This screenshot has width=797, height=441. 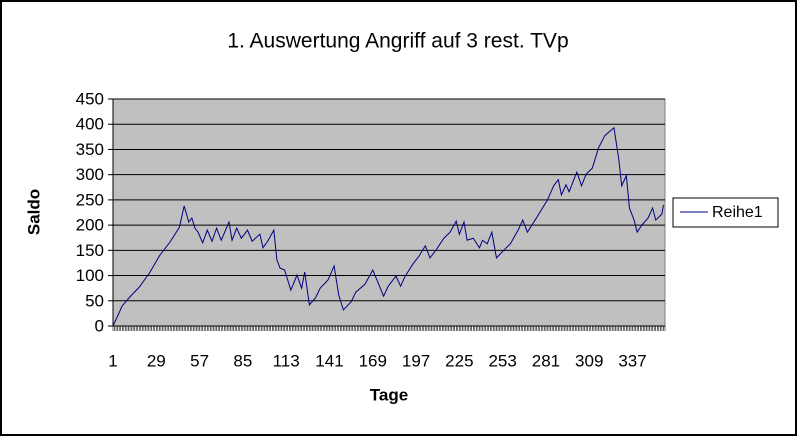 What do you see at coordinates (94, 300) in the screenshot?
I see `y-tick-label: 50` at bounding box center [94, 300].